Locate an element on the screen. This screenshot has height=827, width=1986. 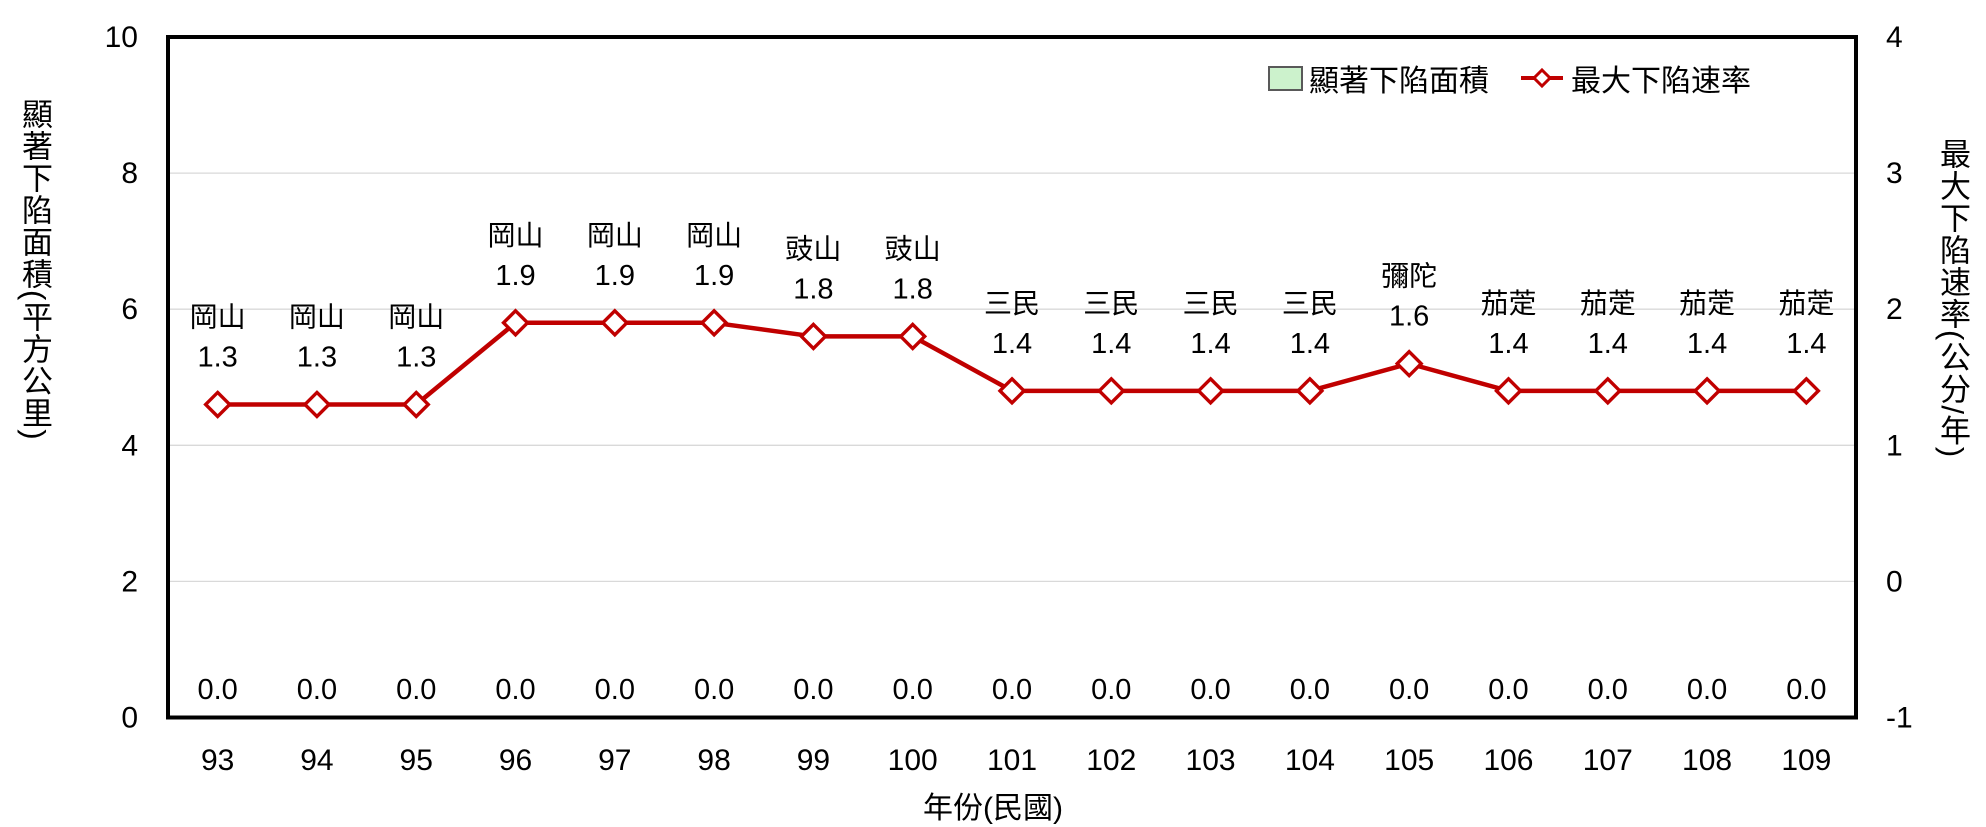
x-axis-tick-label: 103 is located at coordinates (1211, 760).